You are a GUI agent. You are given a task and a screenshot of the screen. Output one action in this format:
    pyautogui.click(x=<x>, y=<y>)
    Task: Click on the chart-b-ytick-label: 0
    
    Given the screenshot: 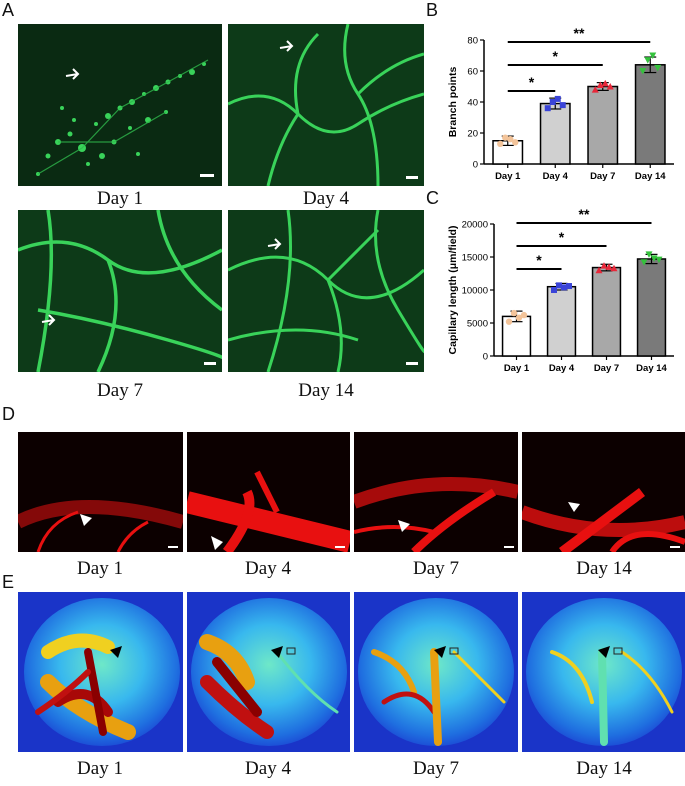 What is the action you would take?
    pyautogui.click(x=475, y=165)
    